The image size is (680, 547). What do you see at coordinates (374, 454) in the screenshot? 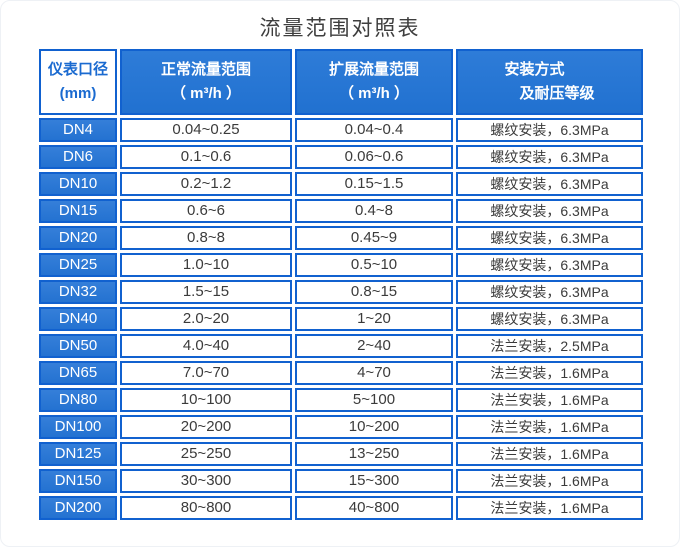
I see `cell-extended-range: 13~250` at bounding box center [374, 454].